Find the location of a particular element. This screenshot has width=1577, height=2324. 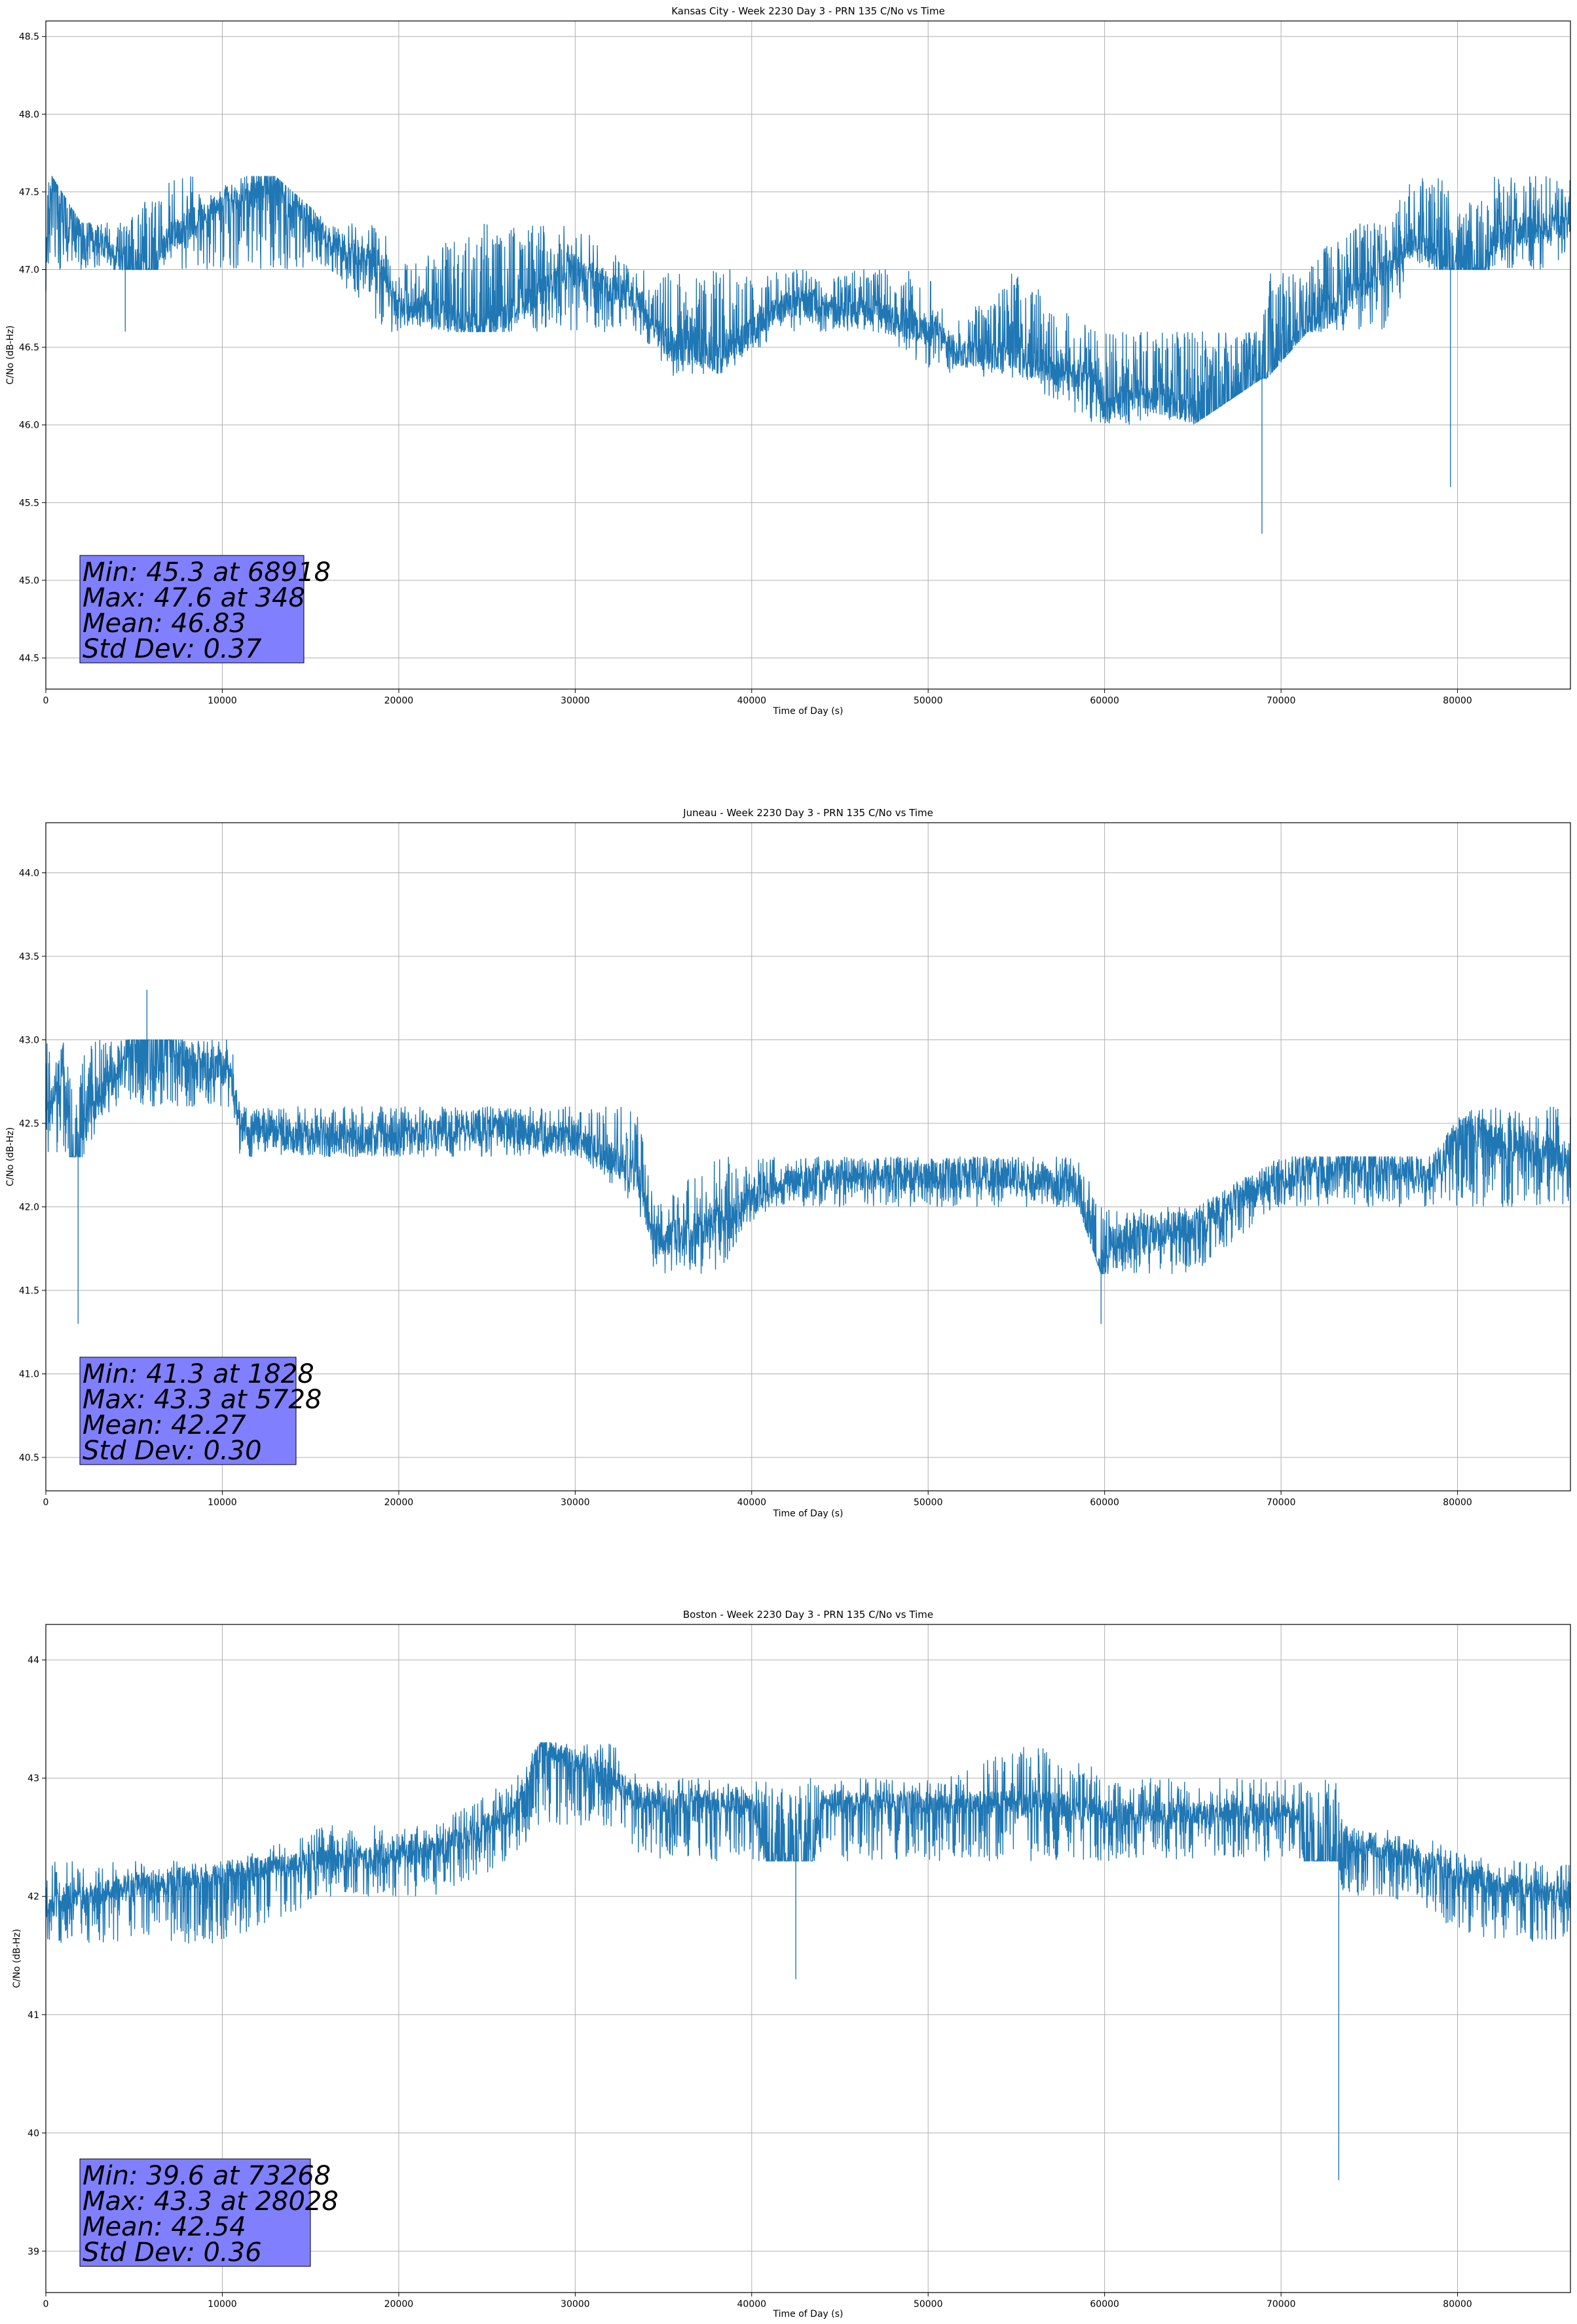

stat-max: Max: 43.3 at 5728 is located at coordinates (202, 1400).